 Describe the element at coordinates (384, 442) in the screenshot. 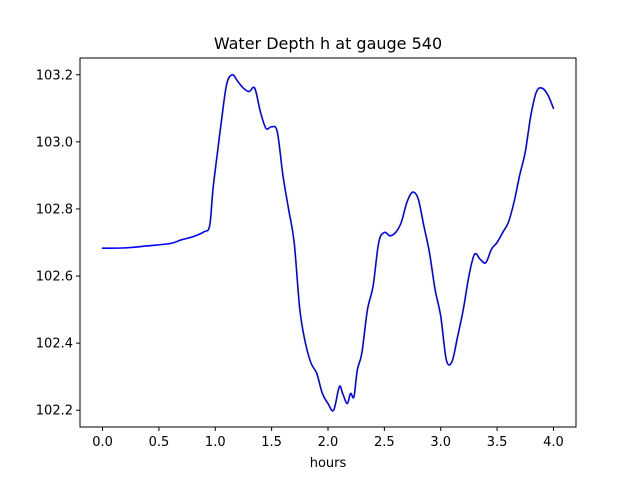

I see `x-tick-label: 2.5` at that location.